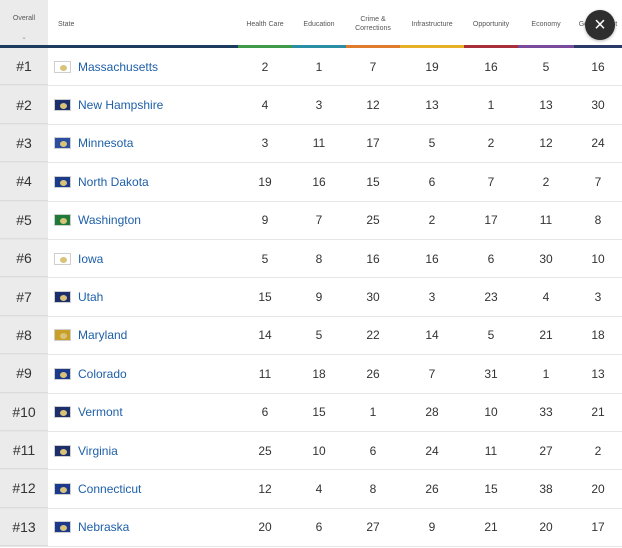  I want to click on column-header-label: Crime & Corrections, so click(373, 24).